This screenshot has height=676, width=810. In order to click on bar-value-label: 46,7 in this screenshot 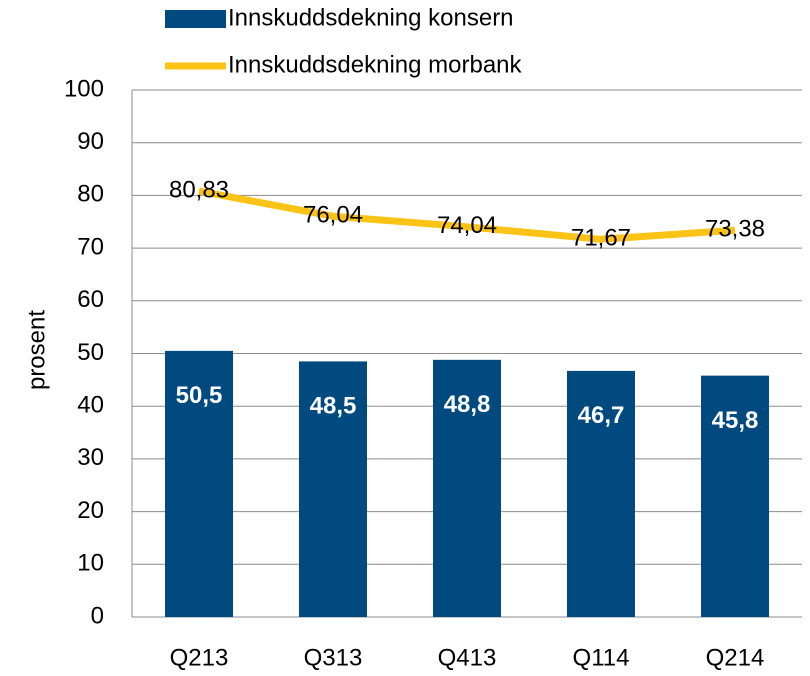, I will do `click(601, 415)`.